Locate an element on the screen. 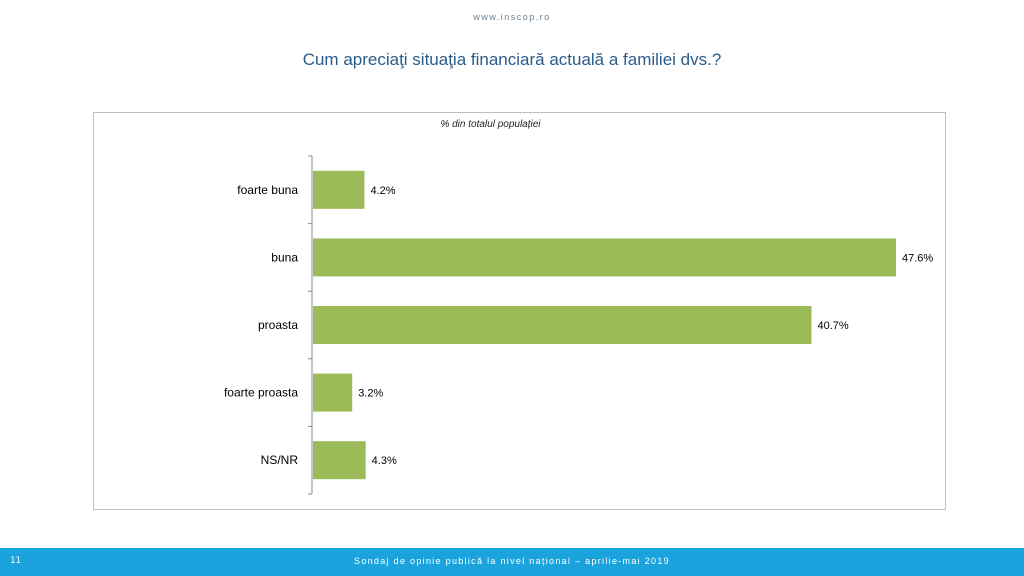 The image size is (1024, 576). category-label: buna is located at coordinates (284, 257).